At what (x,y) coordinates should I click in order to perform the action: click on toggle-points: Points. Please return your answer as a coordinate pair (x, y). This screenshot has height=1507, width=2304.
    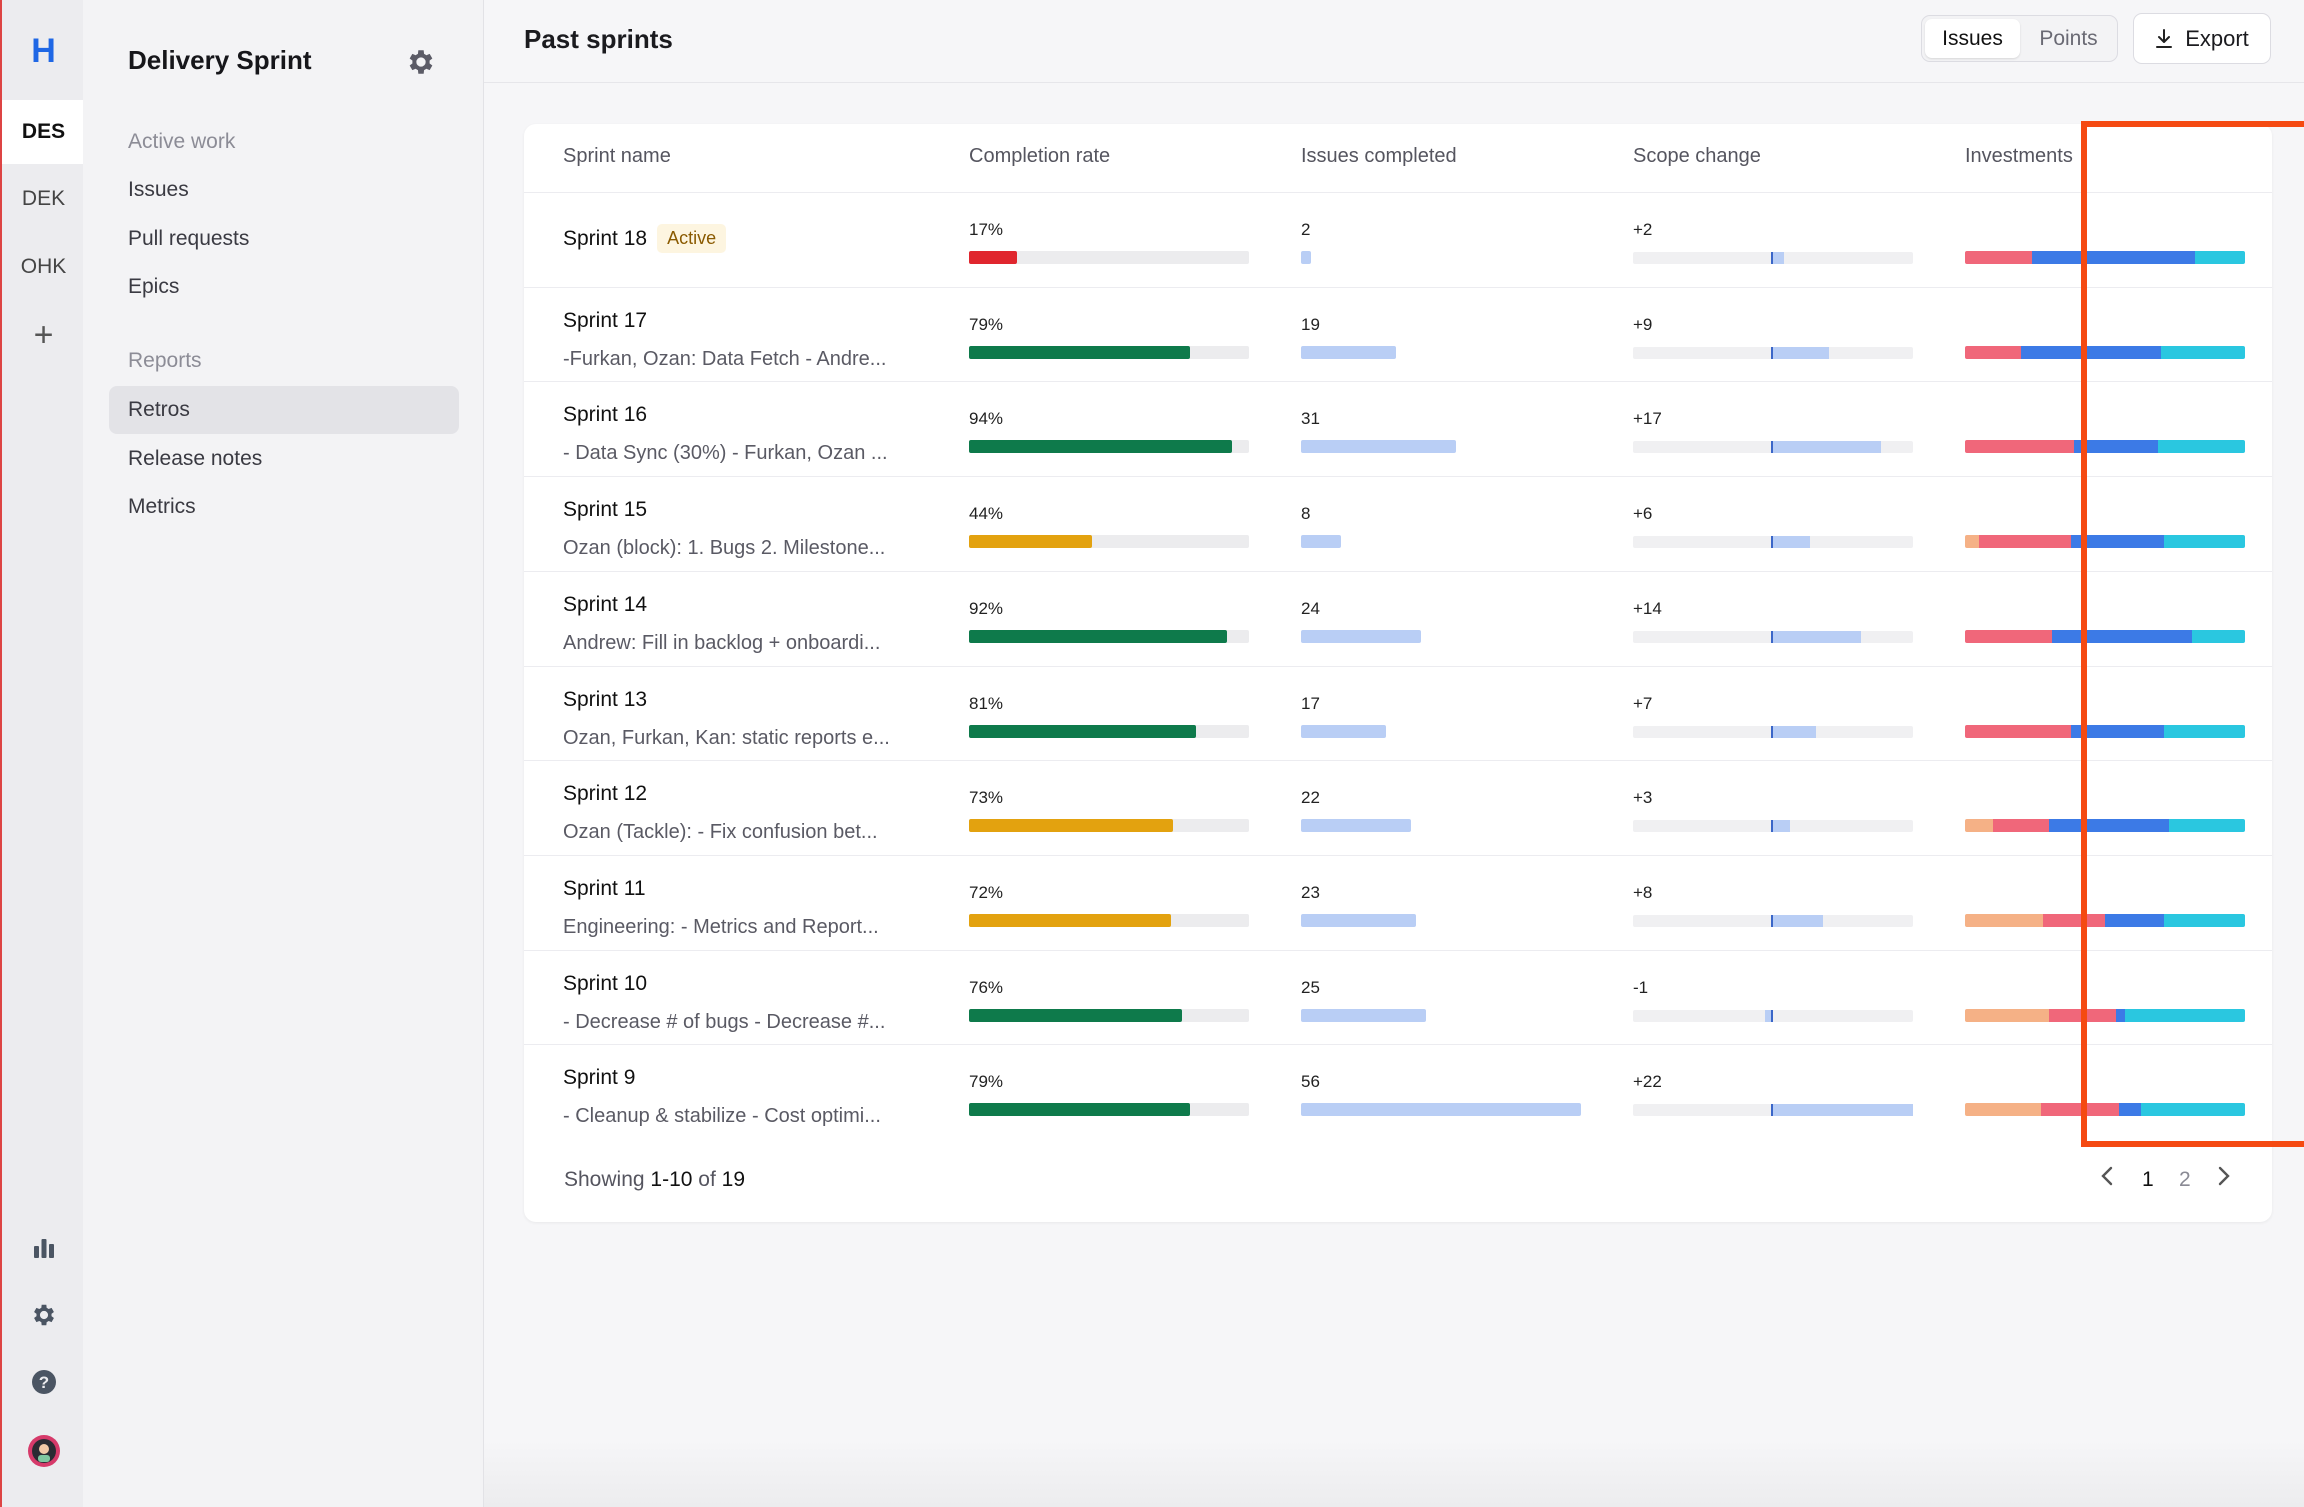
    Looking at the image, I should click on (2068, 38).